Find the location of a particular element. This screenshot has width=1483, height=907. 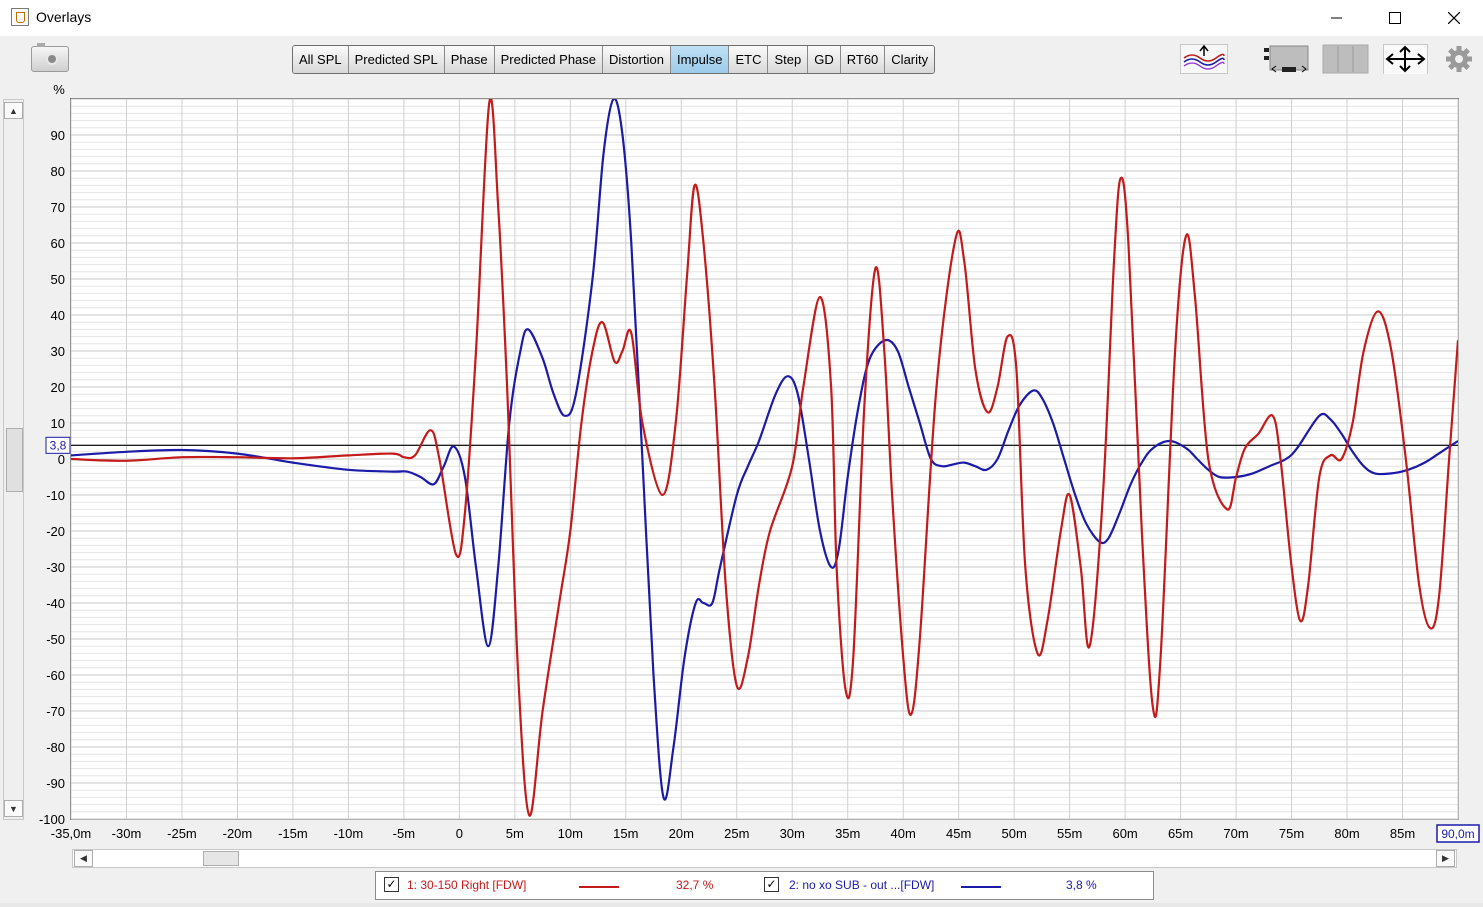

legend-position-icon is located at coordinates (1286, 59).